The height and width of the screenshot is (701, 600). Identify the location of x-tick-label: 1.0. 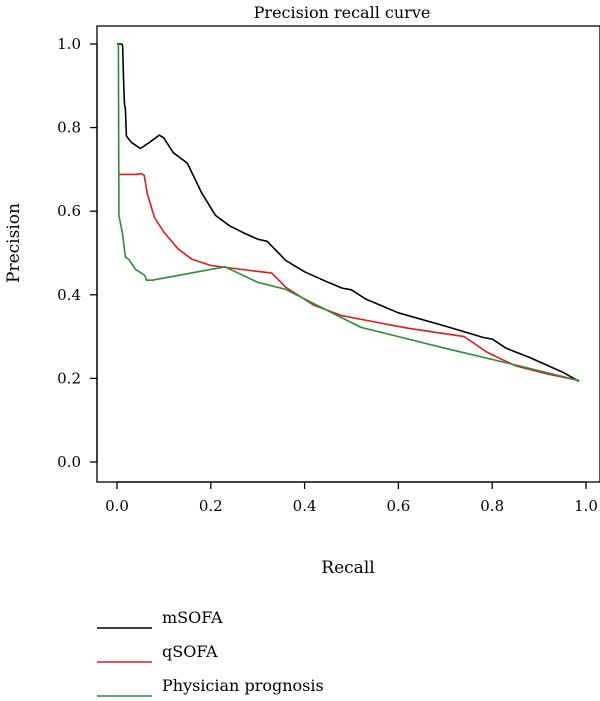
(586, 506).